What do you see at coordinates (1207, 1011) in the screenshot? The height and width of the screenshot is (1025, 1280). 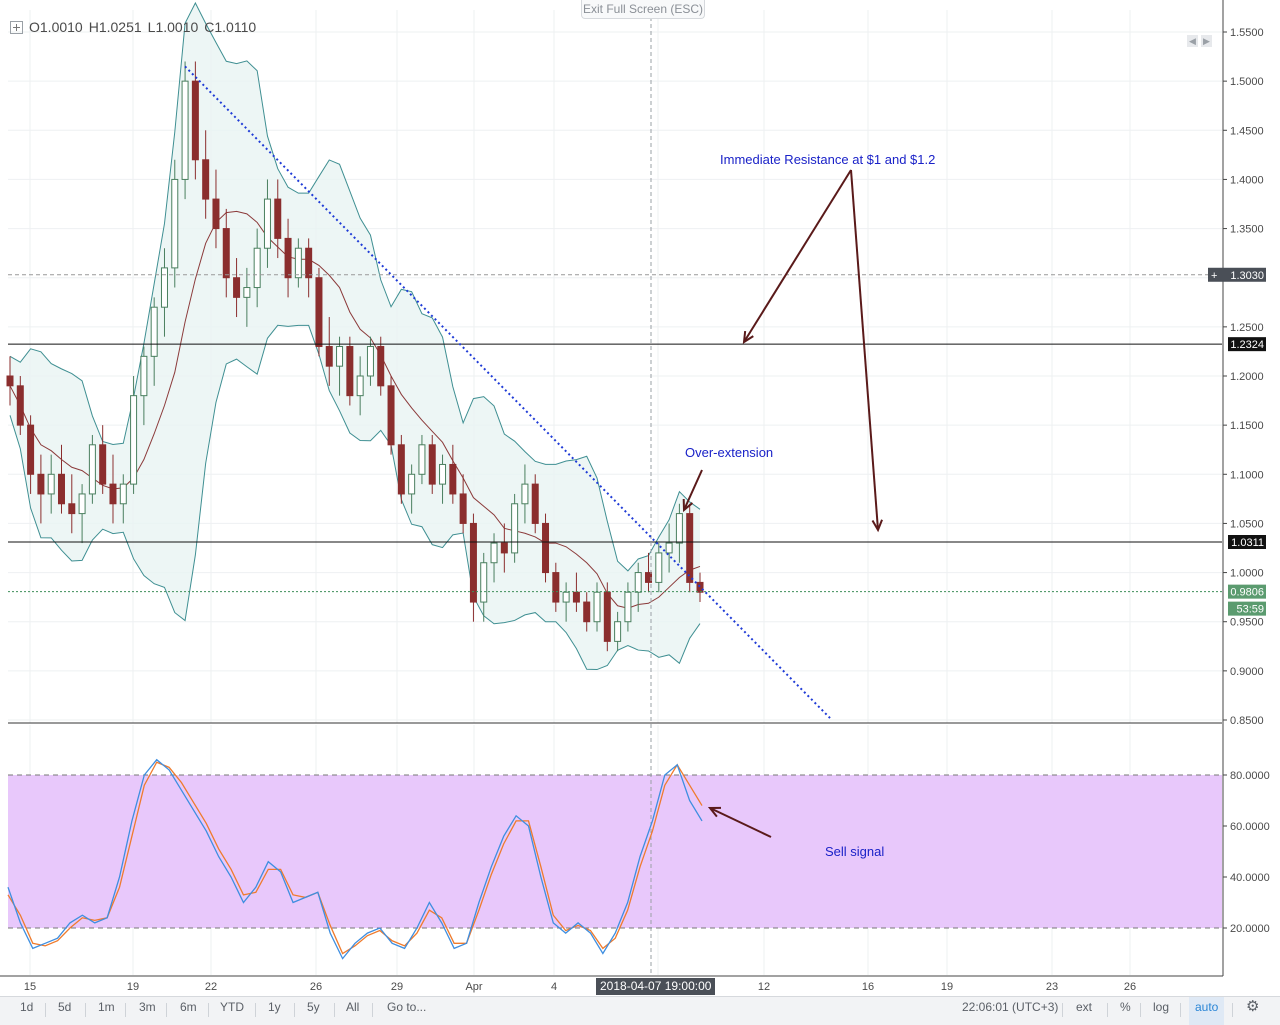 I see `toggle-auto: auto` at bounding box center [1207, 1011].